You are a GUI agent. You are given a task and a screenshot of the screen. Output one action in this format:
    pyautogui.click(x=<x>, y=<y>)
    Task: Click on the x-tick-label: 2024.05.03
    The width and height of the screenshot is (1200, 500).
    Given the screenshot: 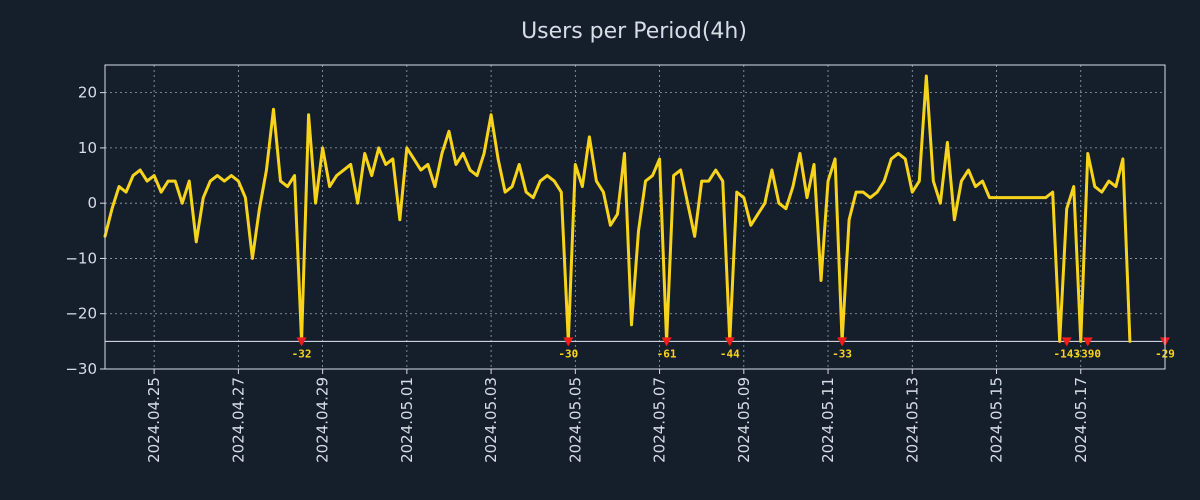 What is the action you would take?
    pyautogui.click(x=491, y=420)
    